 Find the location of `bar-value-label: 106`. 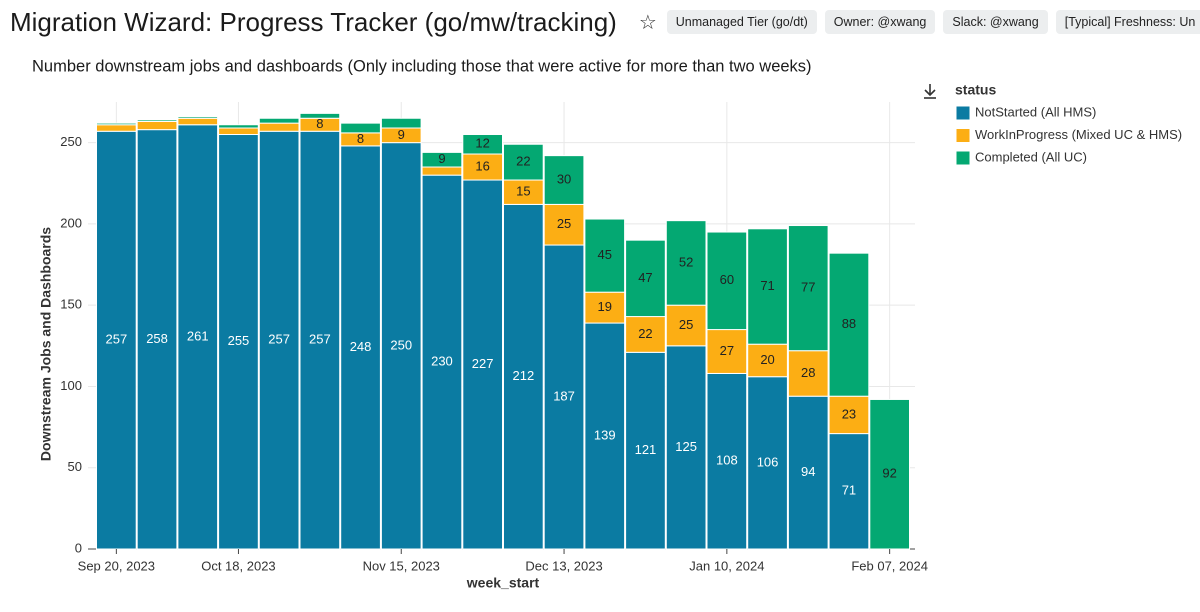

bar-value-label: 106 is located at coordinates (768, 461).